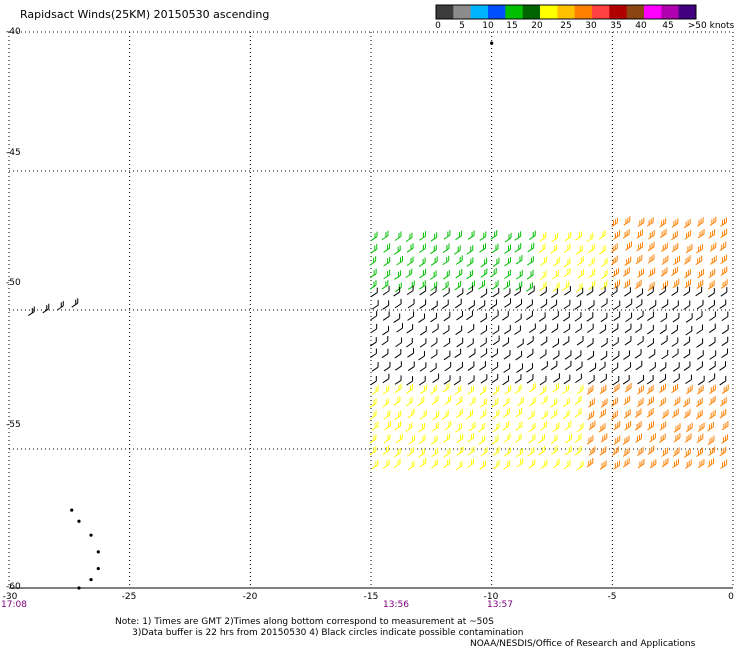 This screenshot has height=650, width=740. What do you see at coordinates (488, 26) in the screenshot?
I see `legend-label: 10` at bounding box center [488, 26].